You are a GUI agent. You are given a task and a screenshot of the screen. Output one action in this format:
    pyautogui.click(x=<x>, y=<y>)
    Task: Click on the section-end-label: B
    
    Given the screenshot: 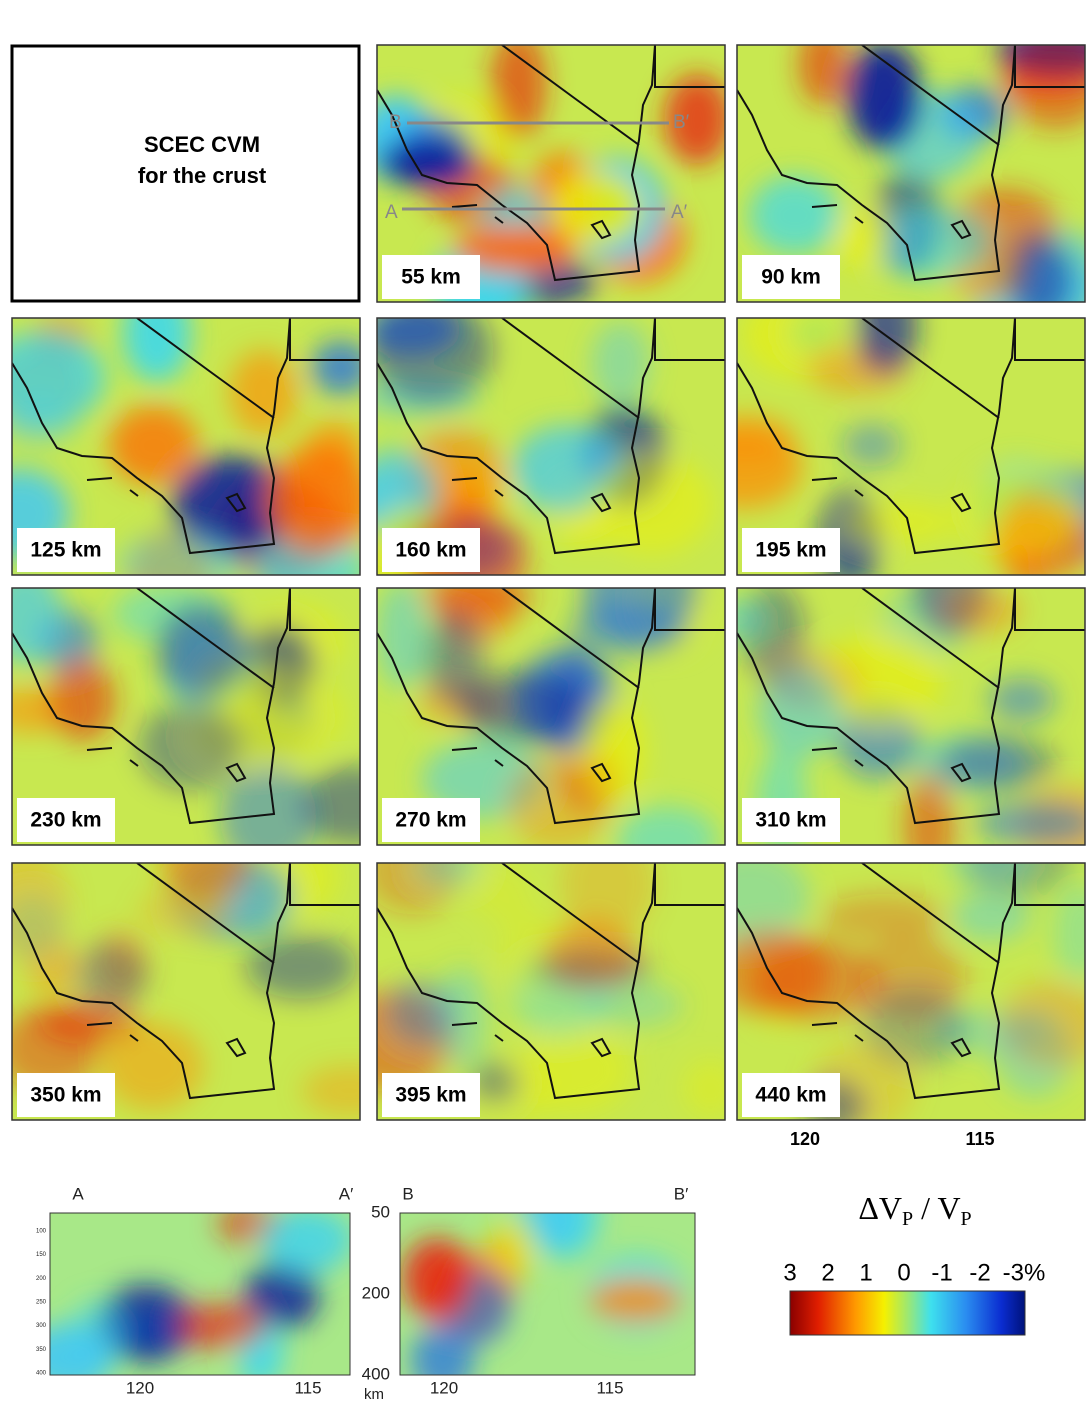 What is the action you would take?
    pyautogui.click(x=407, y=1193)
    